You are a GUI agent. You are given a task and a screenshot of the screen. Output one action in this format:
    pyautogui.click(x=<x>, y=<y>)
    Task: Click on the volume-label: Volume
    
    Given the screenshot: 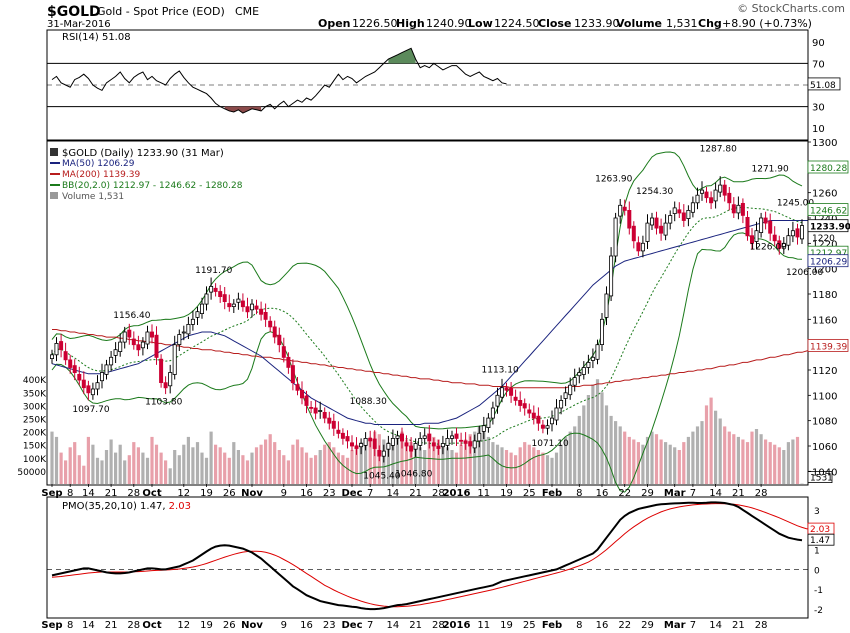 What is the action you would take?
    pyautogui.click(x=639, y=23)
    